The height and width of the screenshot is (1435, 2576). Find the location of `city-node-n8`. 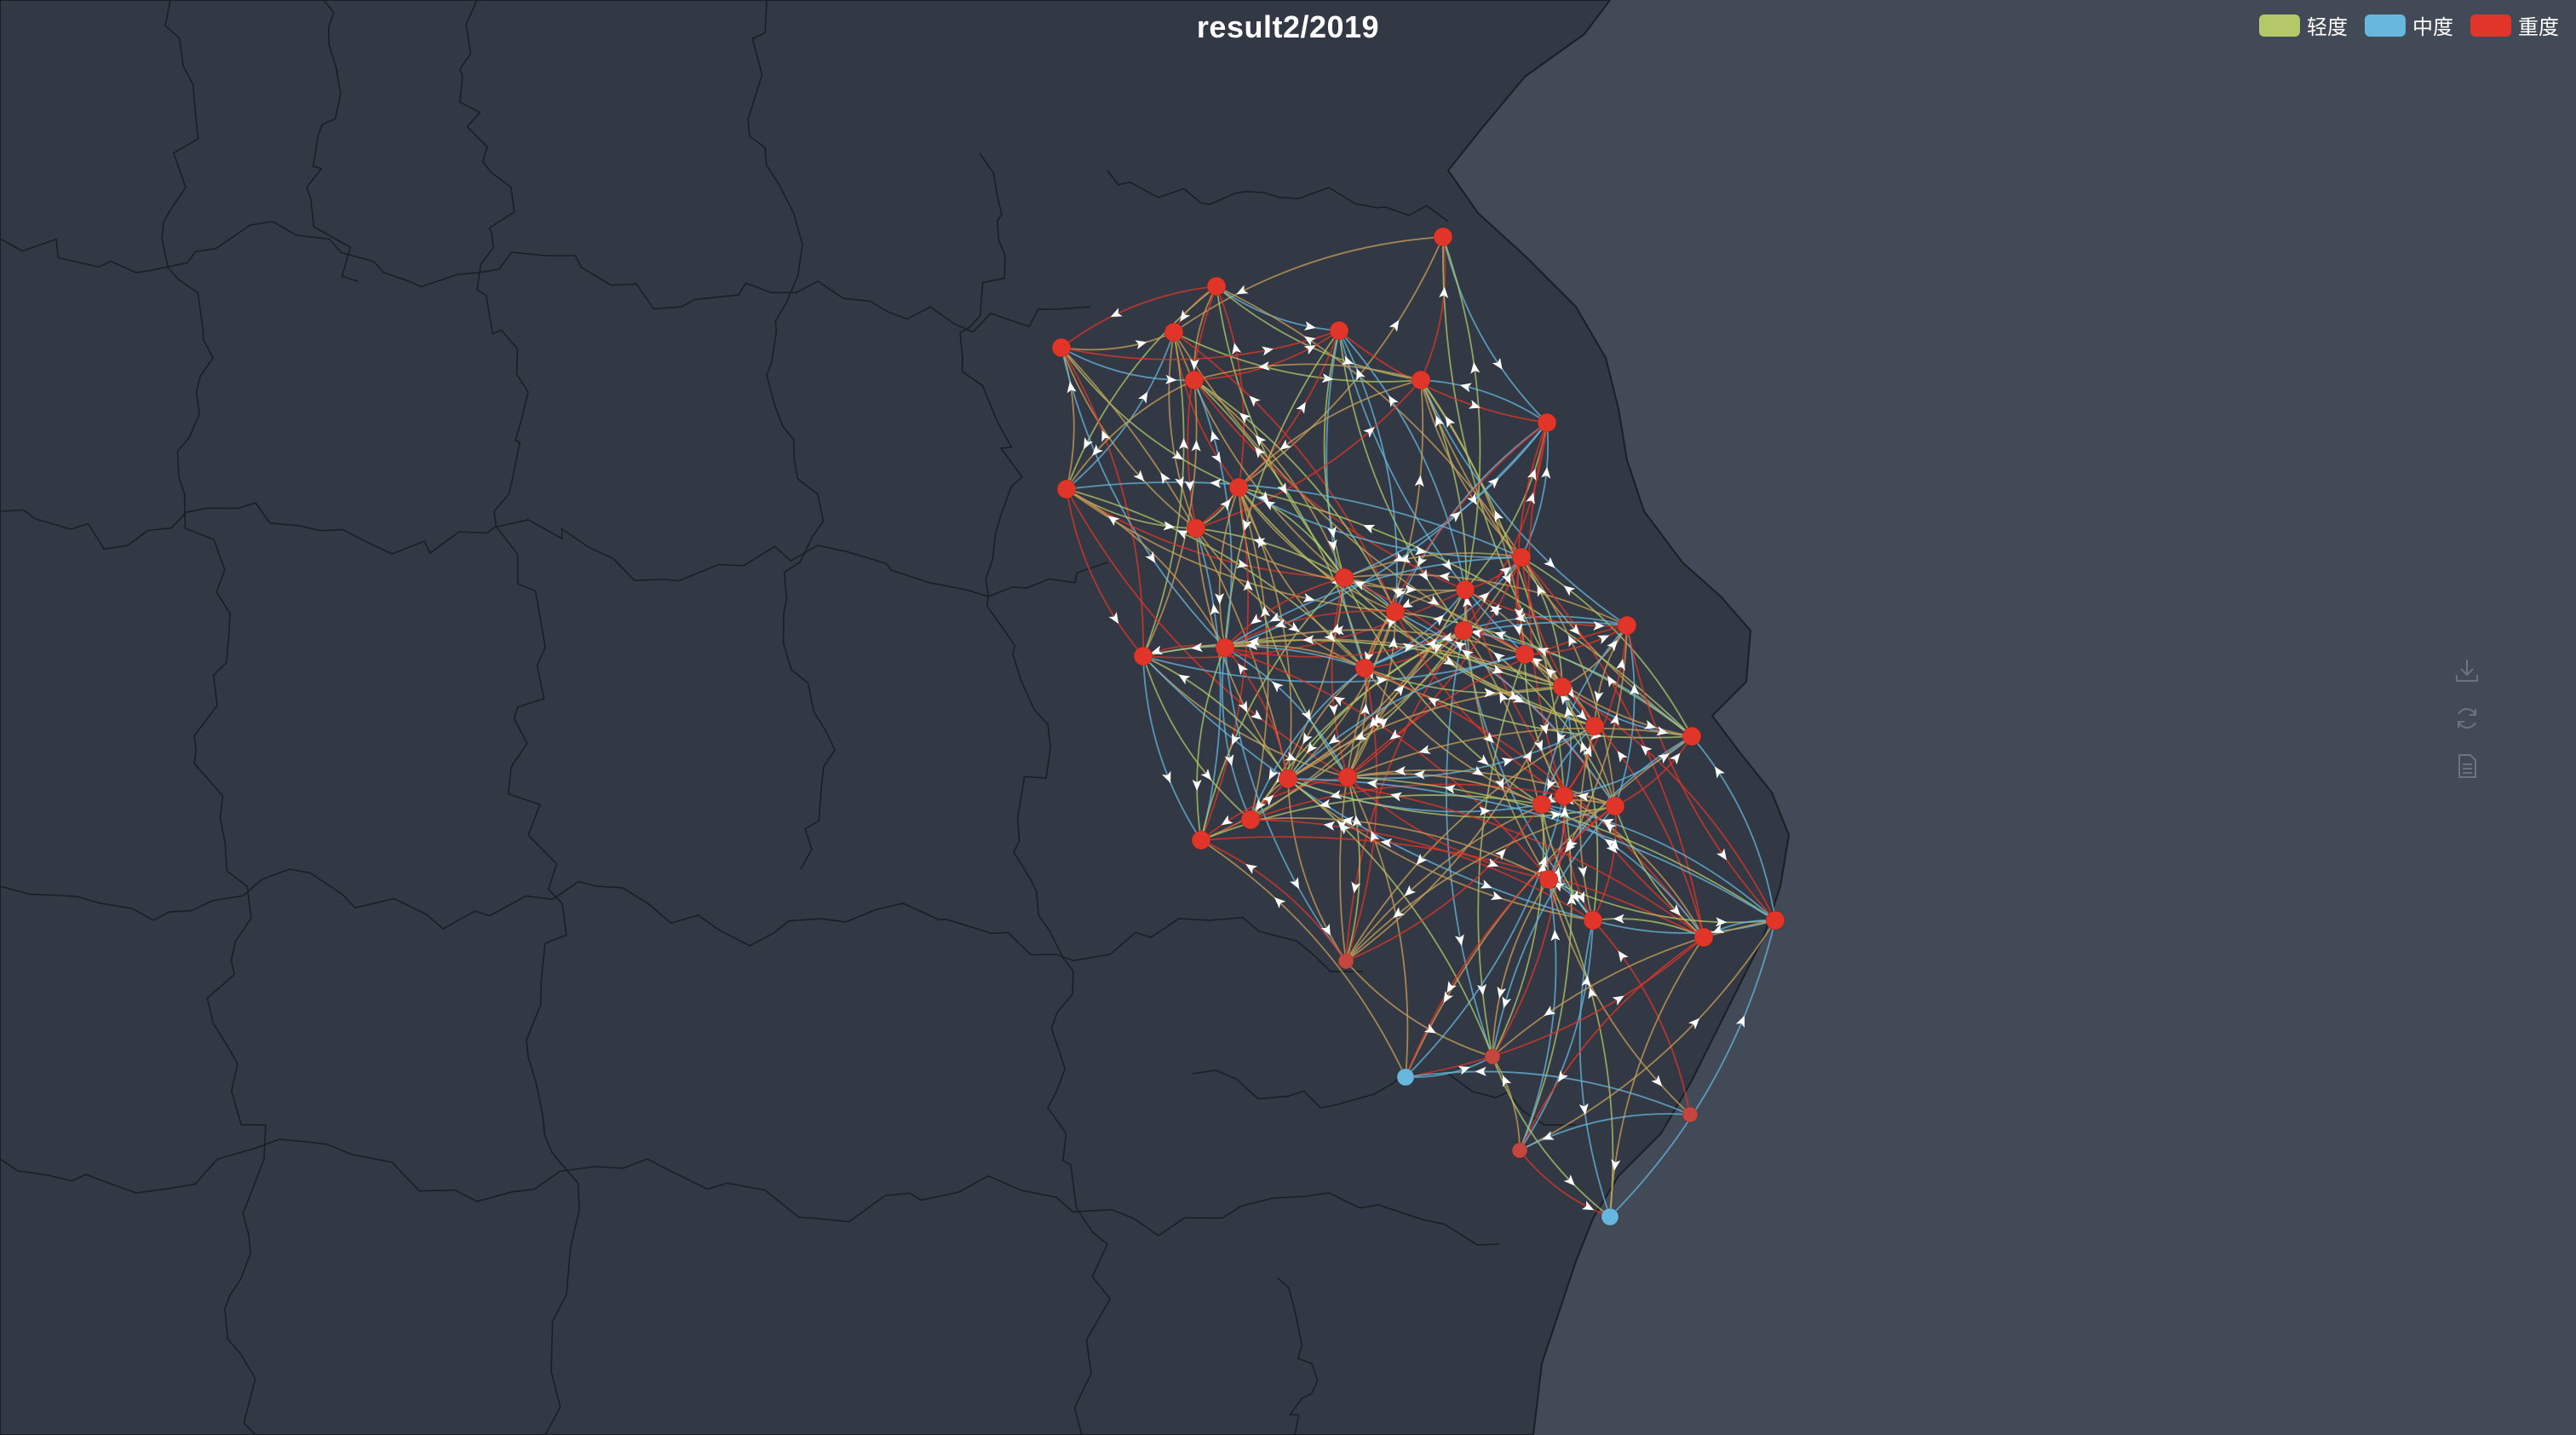

city-node-n8 is located at coordinates (1547, 422).